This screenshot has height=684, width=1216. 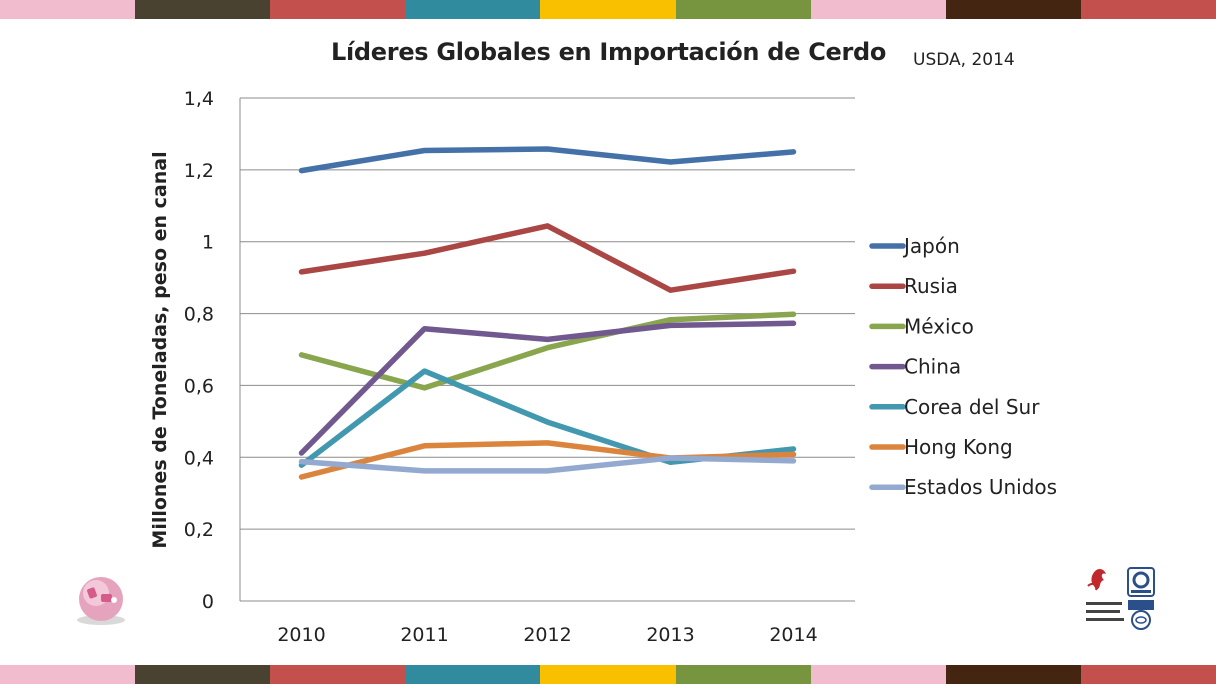 What do you see at coordinates (958, 447) in the screenshot?
I see `legend-label: Hong Kong` at bounding box center [958, 447].